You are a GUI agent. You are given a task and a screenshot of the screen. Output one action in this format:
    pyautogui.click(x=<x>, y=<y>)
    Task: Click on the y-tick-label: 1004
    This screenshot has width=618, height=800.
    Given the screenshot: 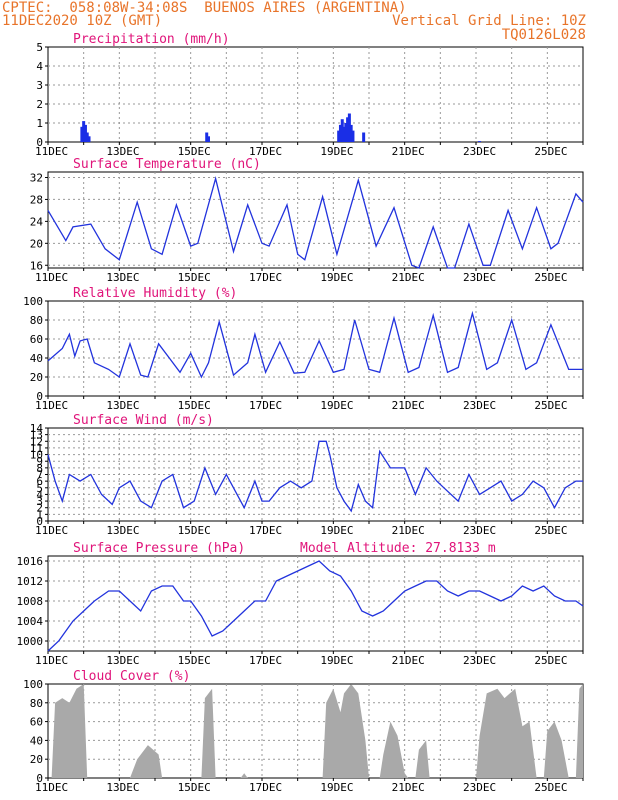 What is the action you would take?
    pyautogui.click(x=30, y=621)
    